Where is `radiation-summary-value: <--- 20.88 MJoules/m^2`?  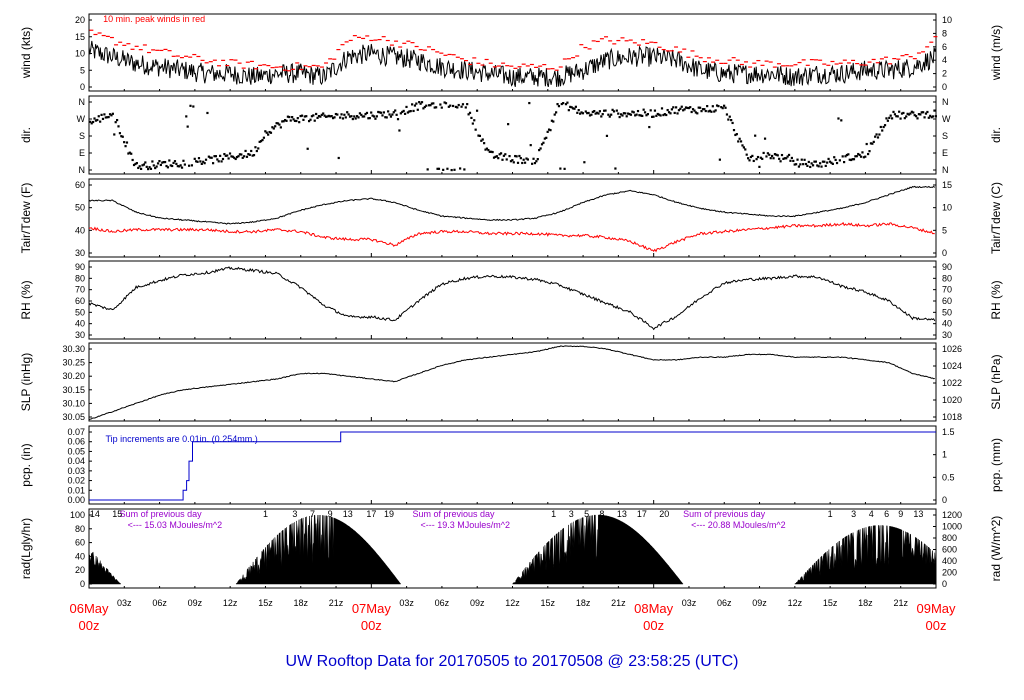 radiation-summary-value: <--- 20.88 MJoules/m^2 is located at coordinates (738, 525).